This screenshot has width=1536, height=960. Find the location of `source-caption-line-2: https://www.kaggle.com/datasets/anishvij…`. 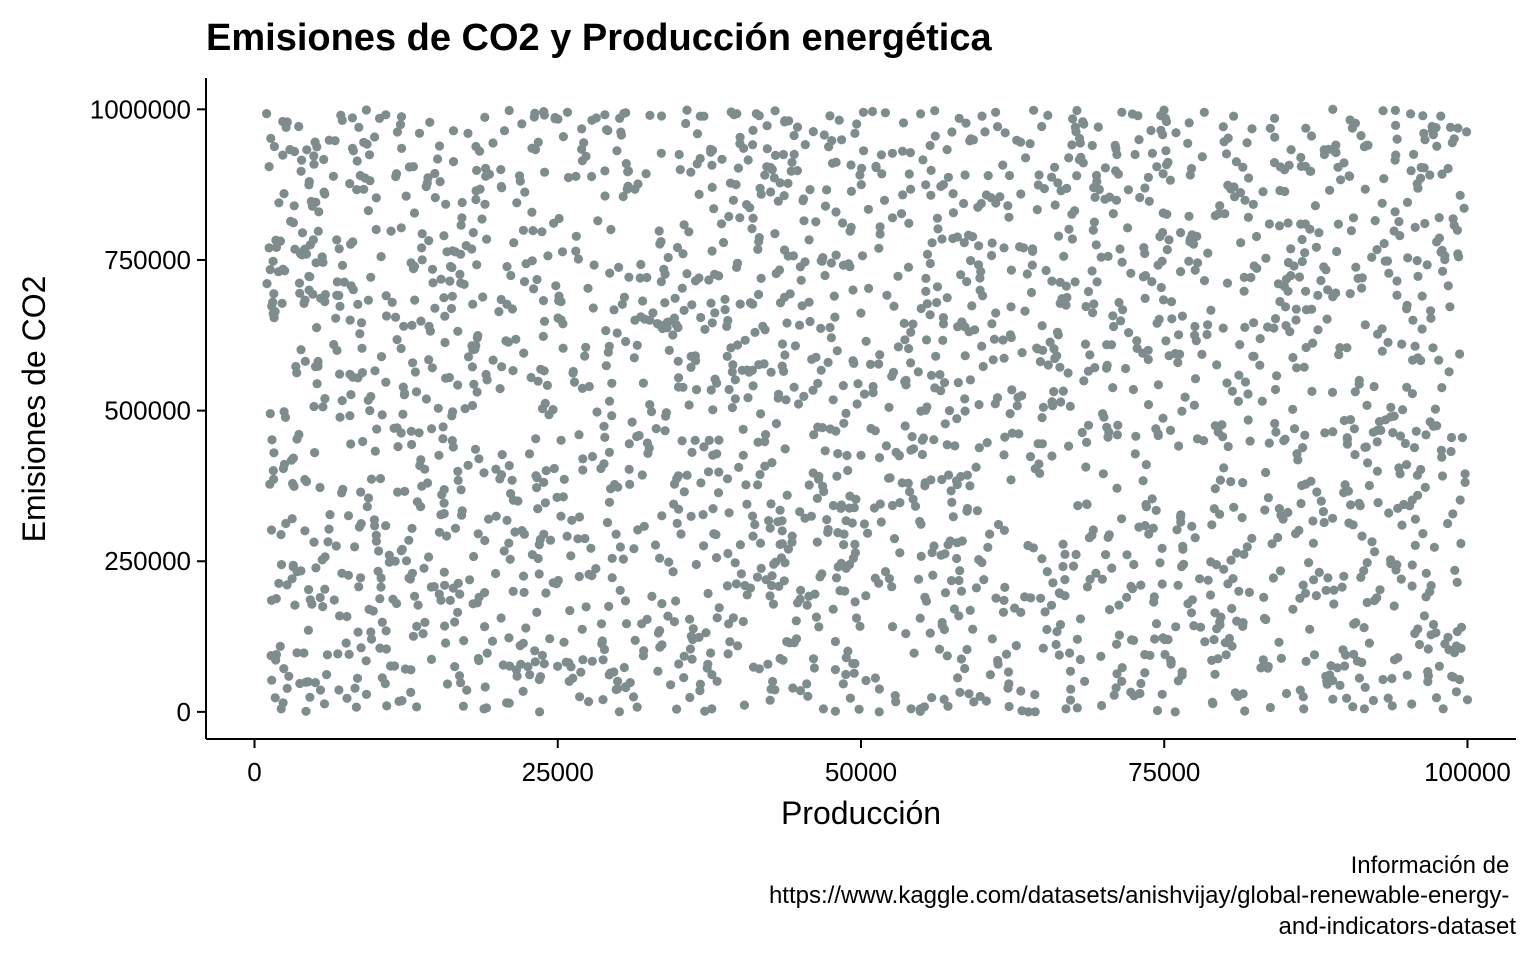

source-caption-line-2: https://www.kaggle.com/datasets/anishvij… is located at coordinates (1139, 895).